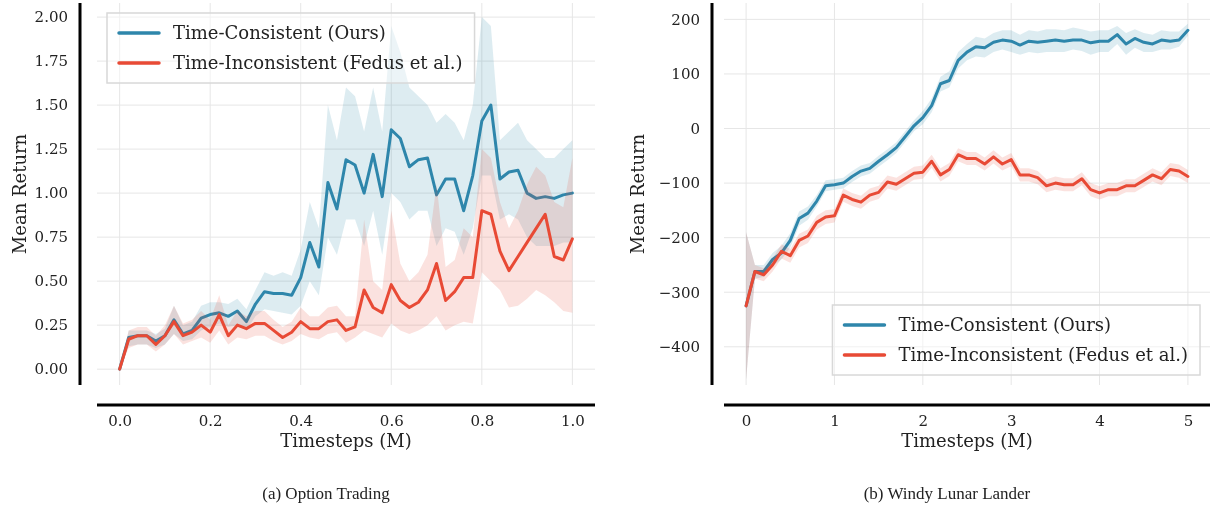  What do you see at coordinates (391, 420) in the screenshot?
I see `x-tick-label: 0.6` at bounding box center [391, 420].